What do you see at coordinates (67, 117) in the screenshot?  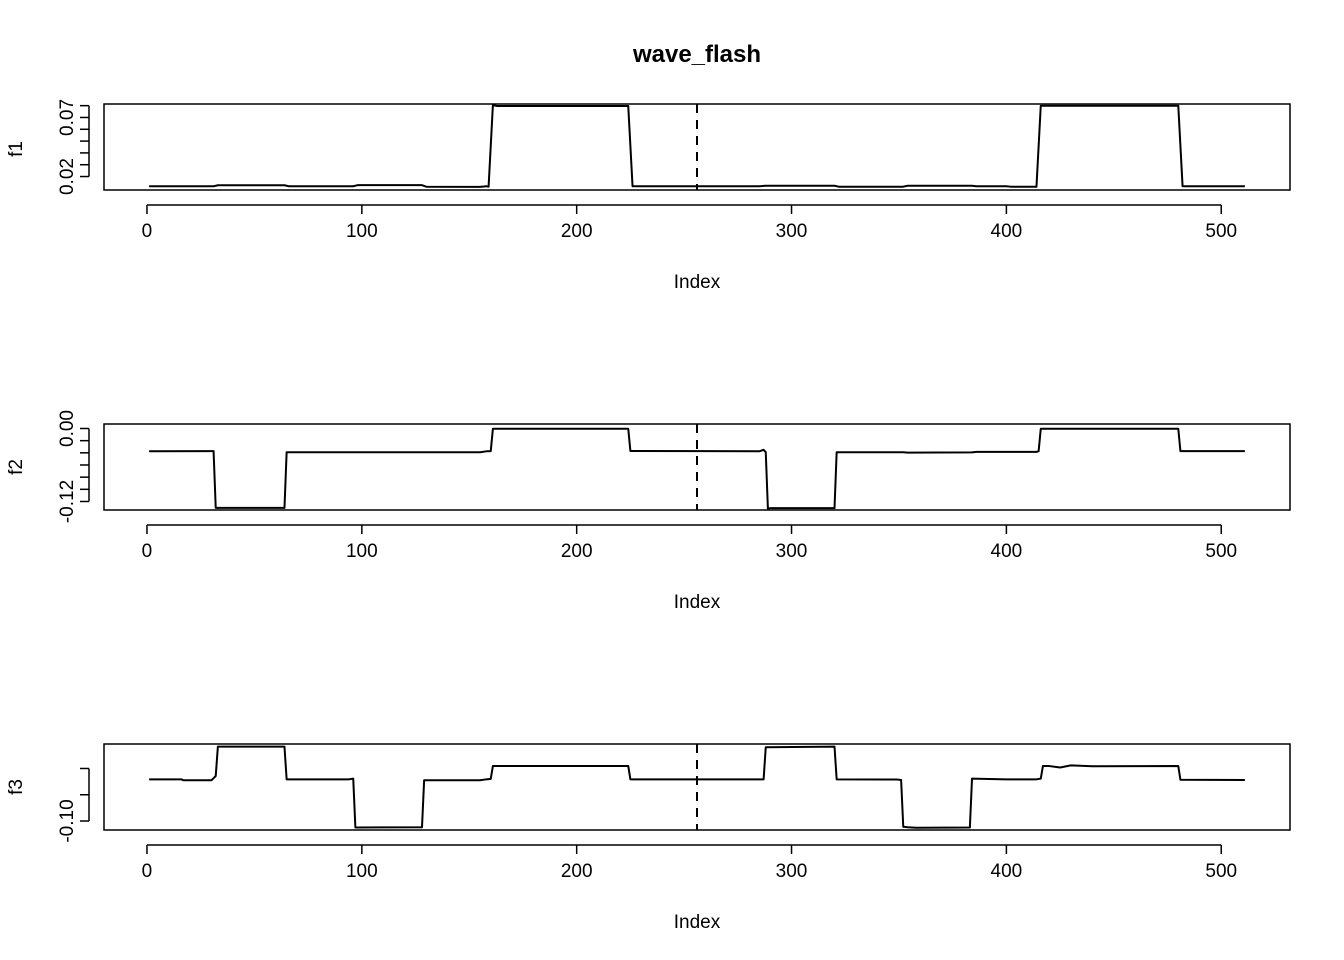 I see `y-tick-label: 0.07` at bounding box center [67, 117].